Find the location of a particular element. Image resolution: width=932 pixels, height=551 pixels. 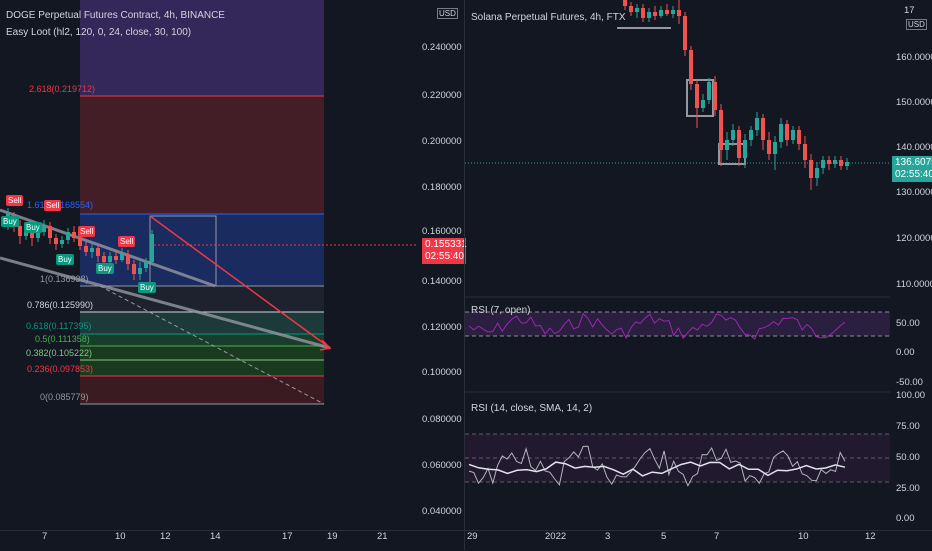

fib-zone-purple is located at coordinates (202, 48).